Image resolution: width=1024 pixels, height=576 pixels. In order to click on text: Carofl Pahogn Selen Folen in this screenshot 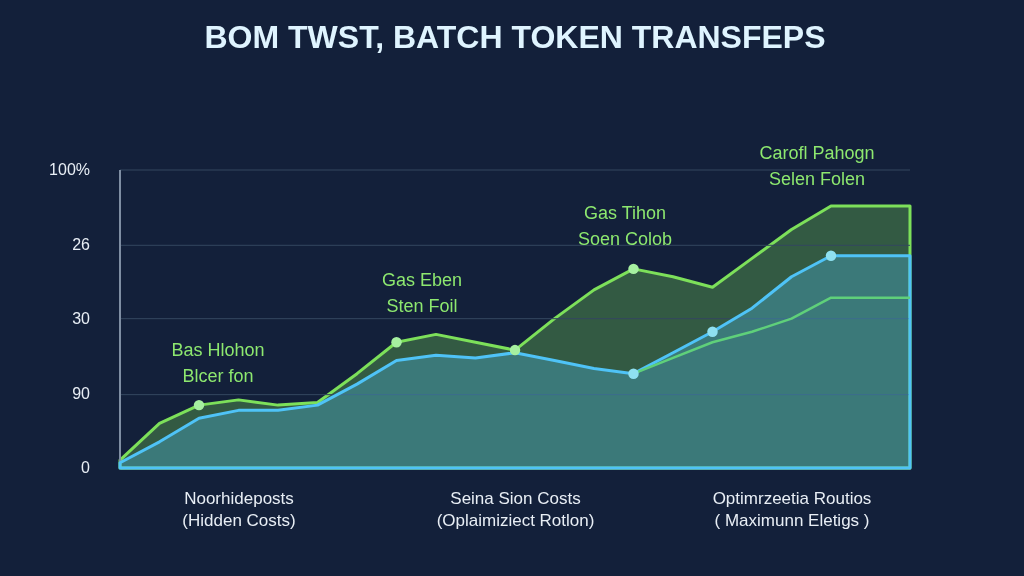, I will do `click(817, 166)`.